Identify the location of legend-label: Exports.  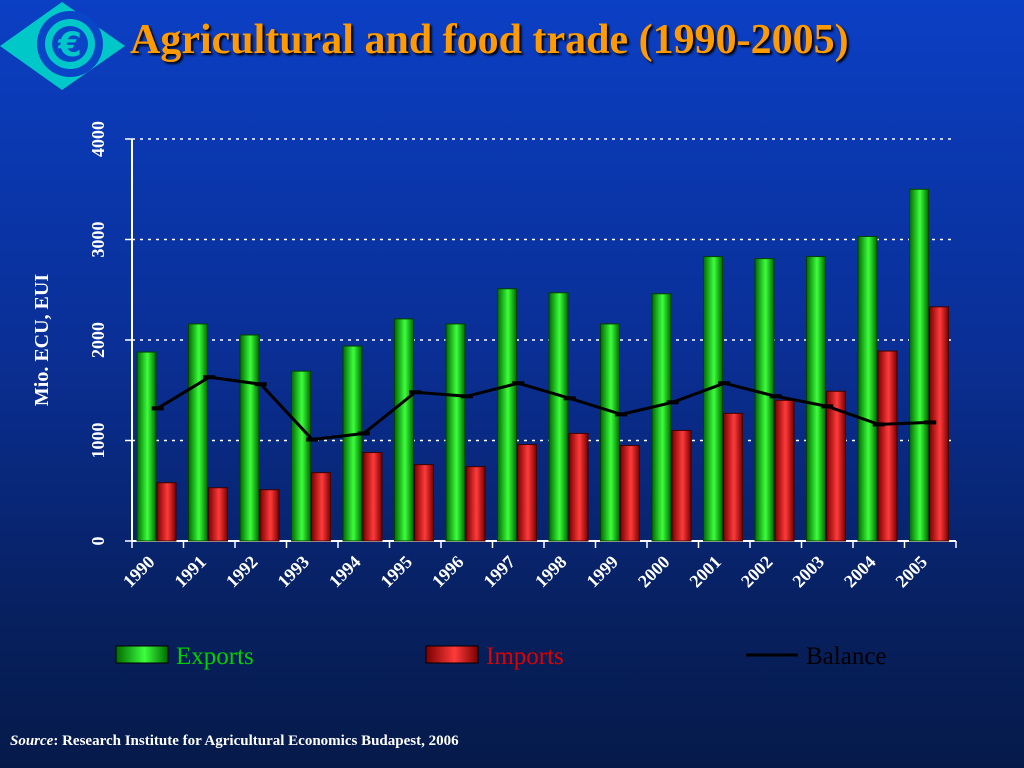
(215, 656).